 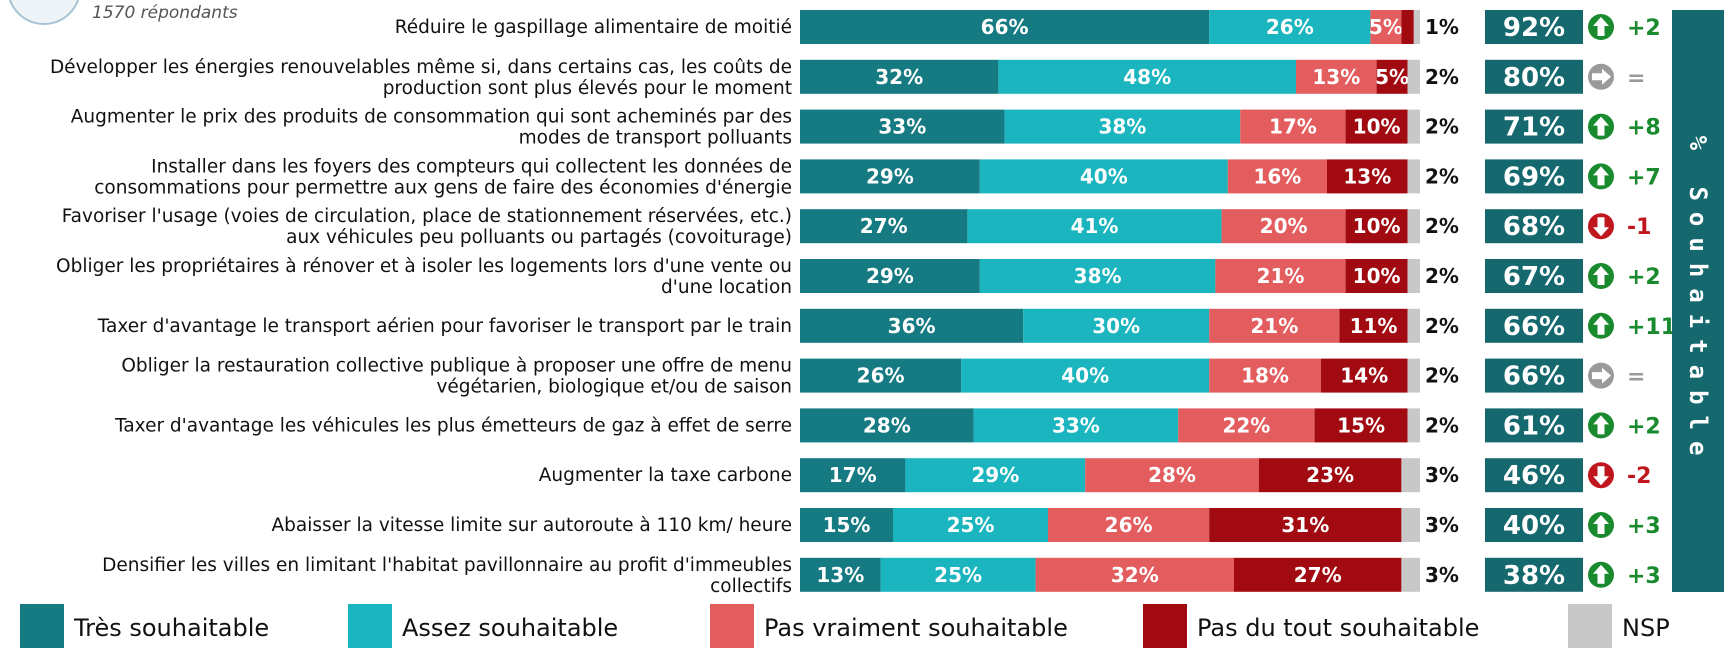 What do you see at coordinates (171, 628) in the screenshot?
I see `legend-label: Très souhaitable` at bounding box center [171, 628].